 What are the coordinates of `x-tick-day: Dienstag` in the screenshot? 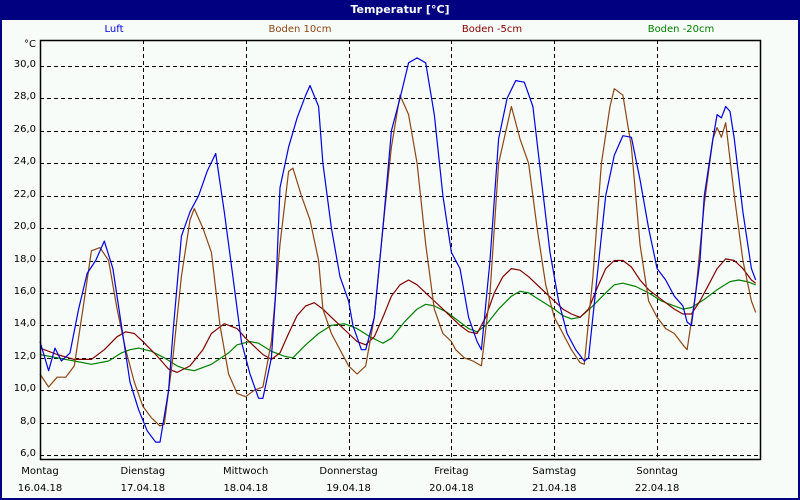 It's located at (143, 471).